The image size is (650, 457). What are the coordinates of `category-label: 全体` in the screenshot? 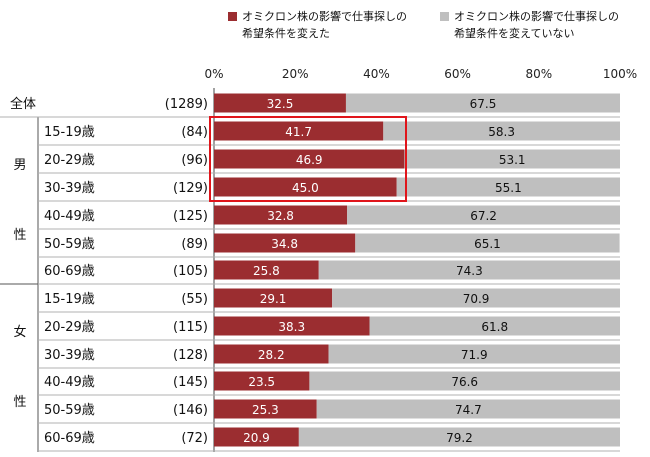 It's located at (23, 104).